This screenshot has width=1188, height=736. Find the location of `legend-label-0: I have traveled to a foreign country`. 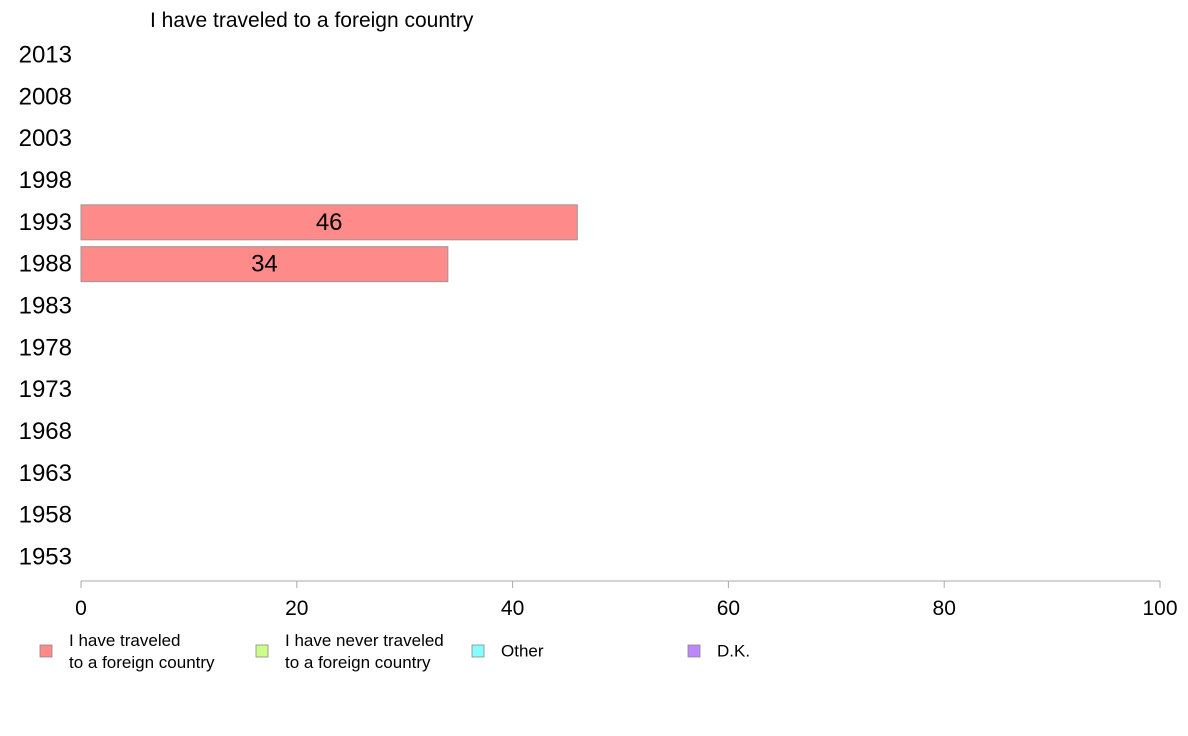

legend-label-0: I have traveled to a foreign country is located at coordinates (142, 651).